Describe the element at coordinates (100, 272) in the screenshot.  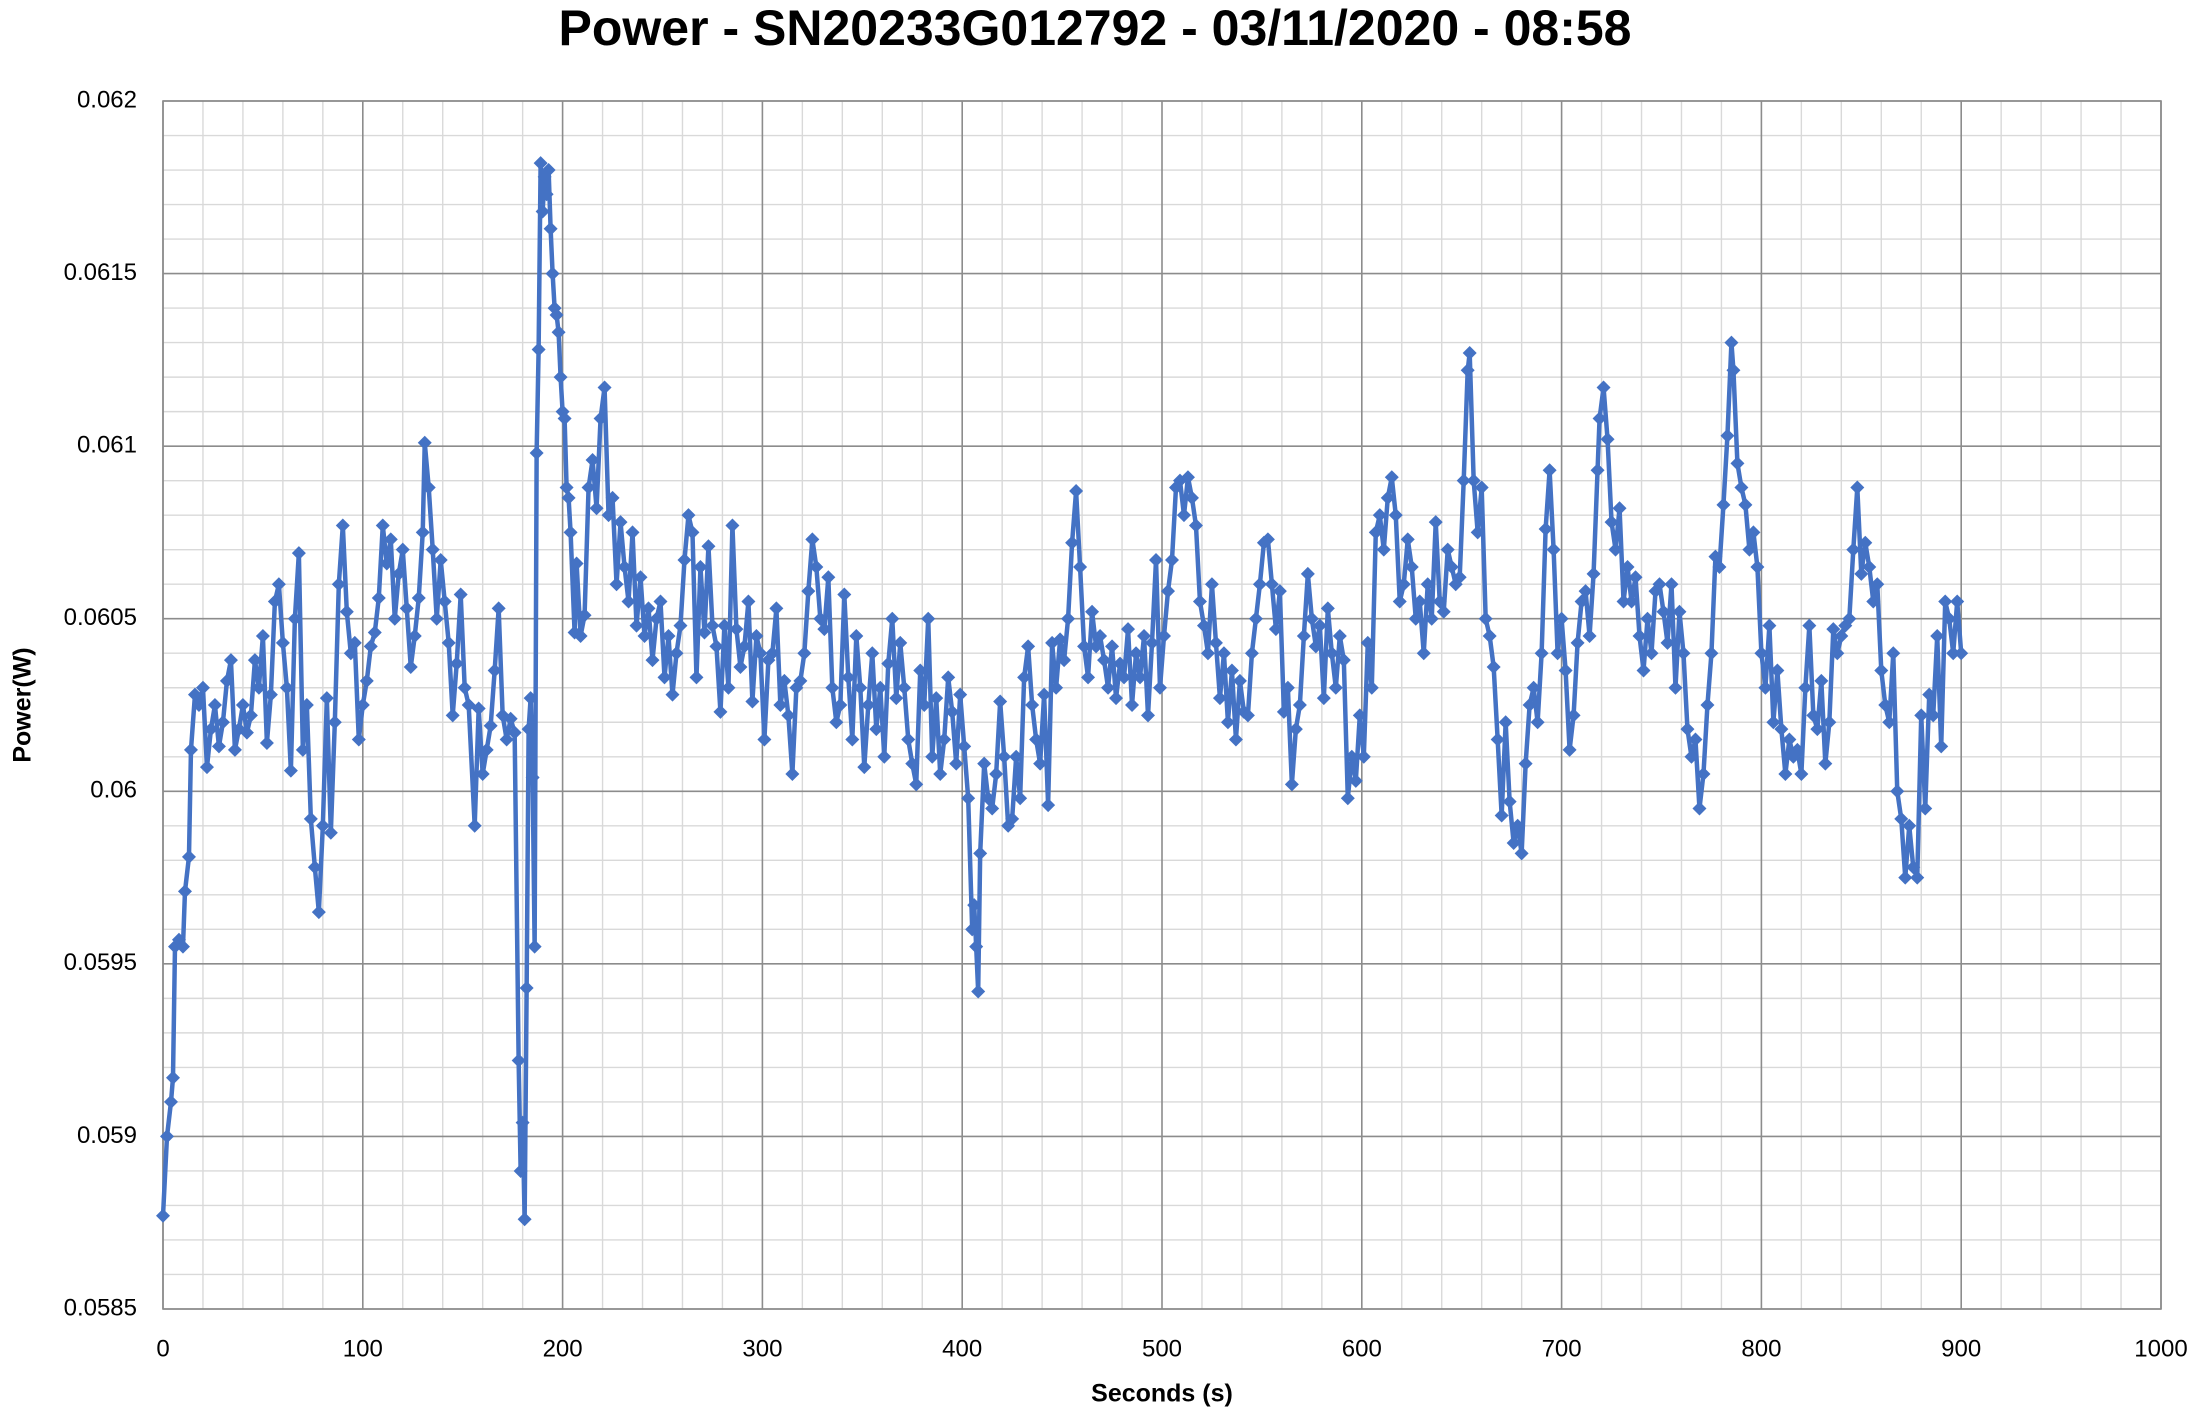
I see `y-tick-label: 0.0615` at that location.